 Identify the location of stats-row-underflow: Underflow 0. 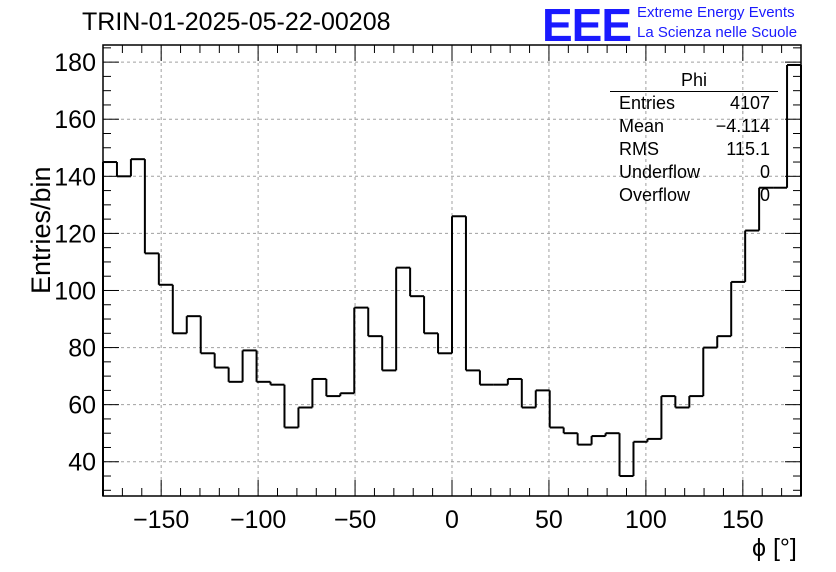
(694, 172).